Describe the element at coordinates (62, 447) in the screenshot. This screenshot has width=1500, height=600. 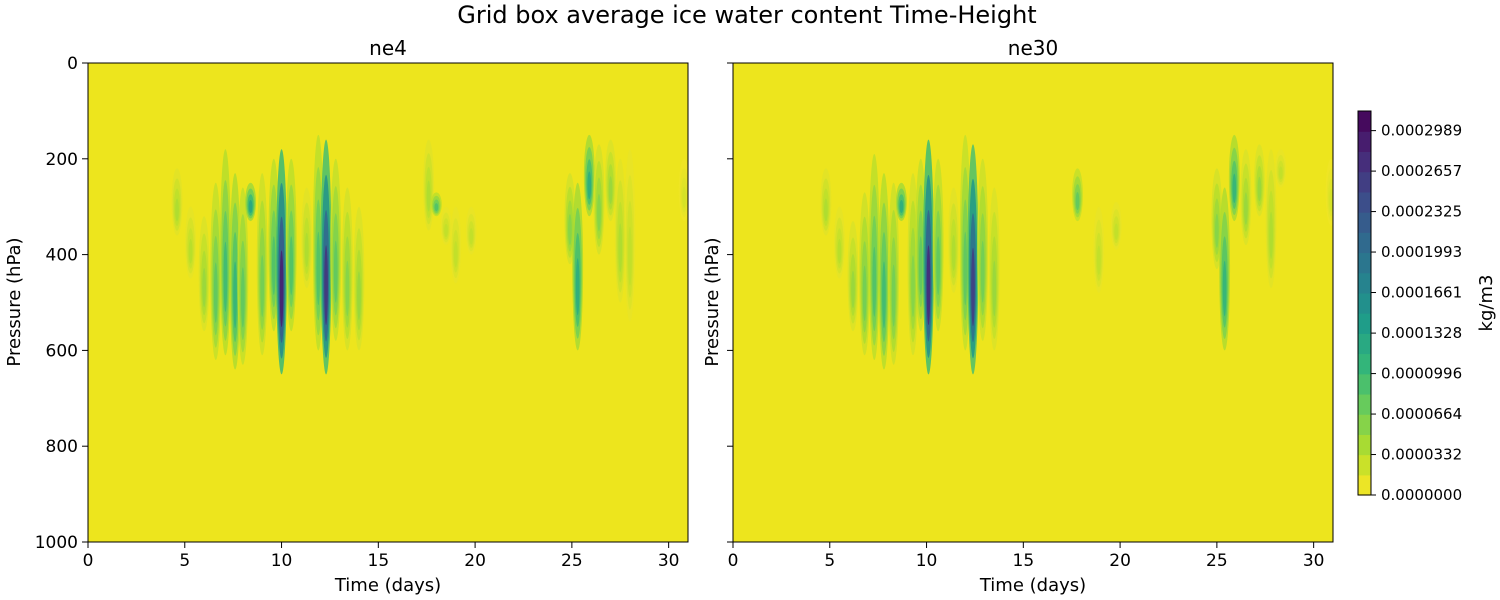
I see `y-tick-label: 800` at that location.